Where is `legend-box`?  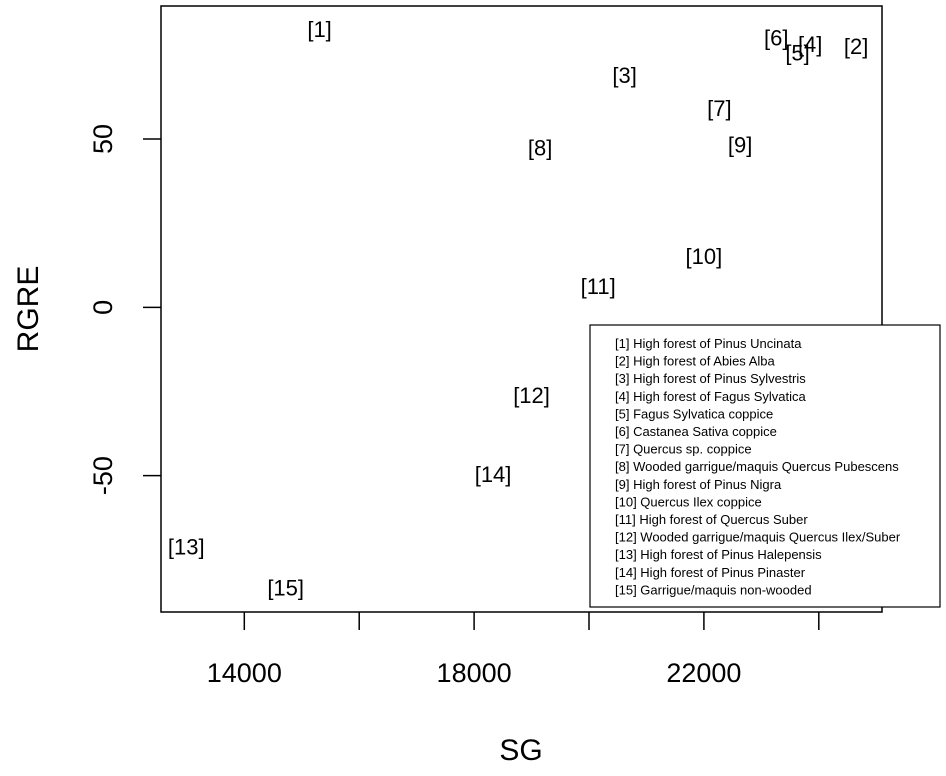
legend-box is located at coordinates (765, 466).